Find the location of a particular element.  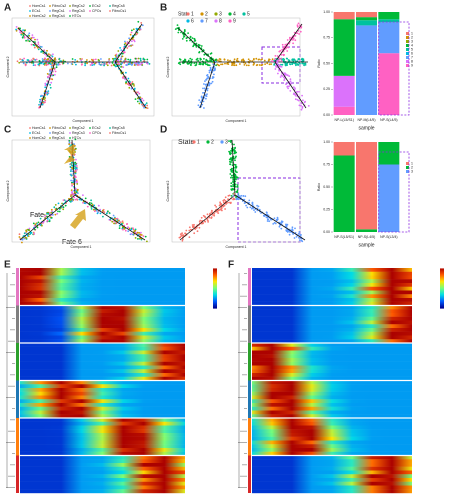

legend-label: CPCs is located at coordinates (96, 11).